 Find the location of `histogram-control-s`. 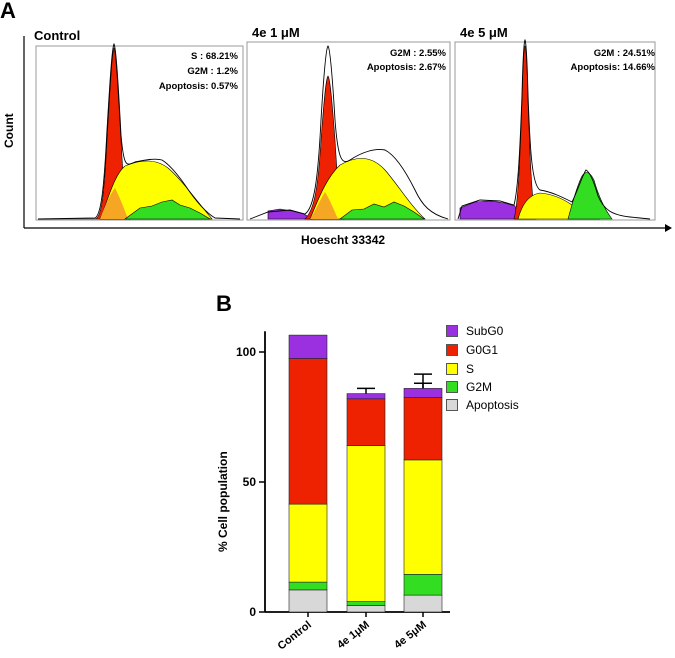

histogram-control-s is located at coordinates (156, 190).